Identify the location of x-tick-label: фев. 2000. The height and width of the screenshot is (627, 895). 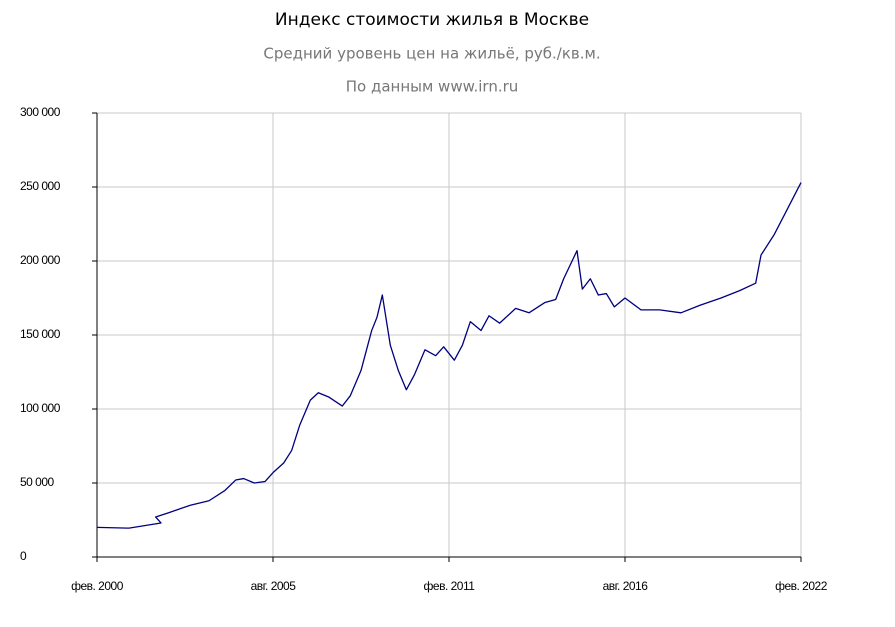
(97, 586).